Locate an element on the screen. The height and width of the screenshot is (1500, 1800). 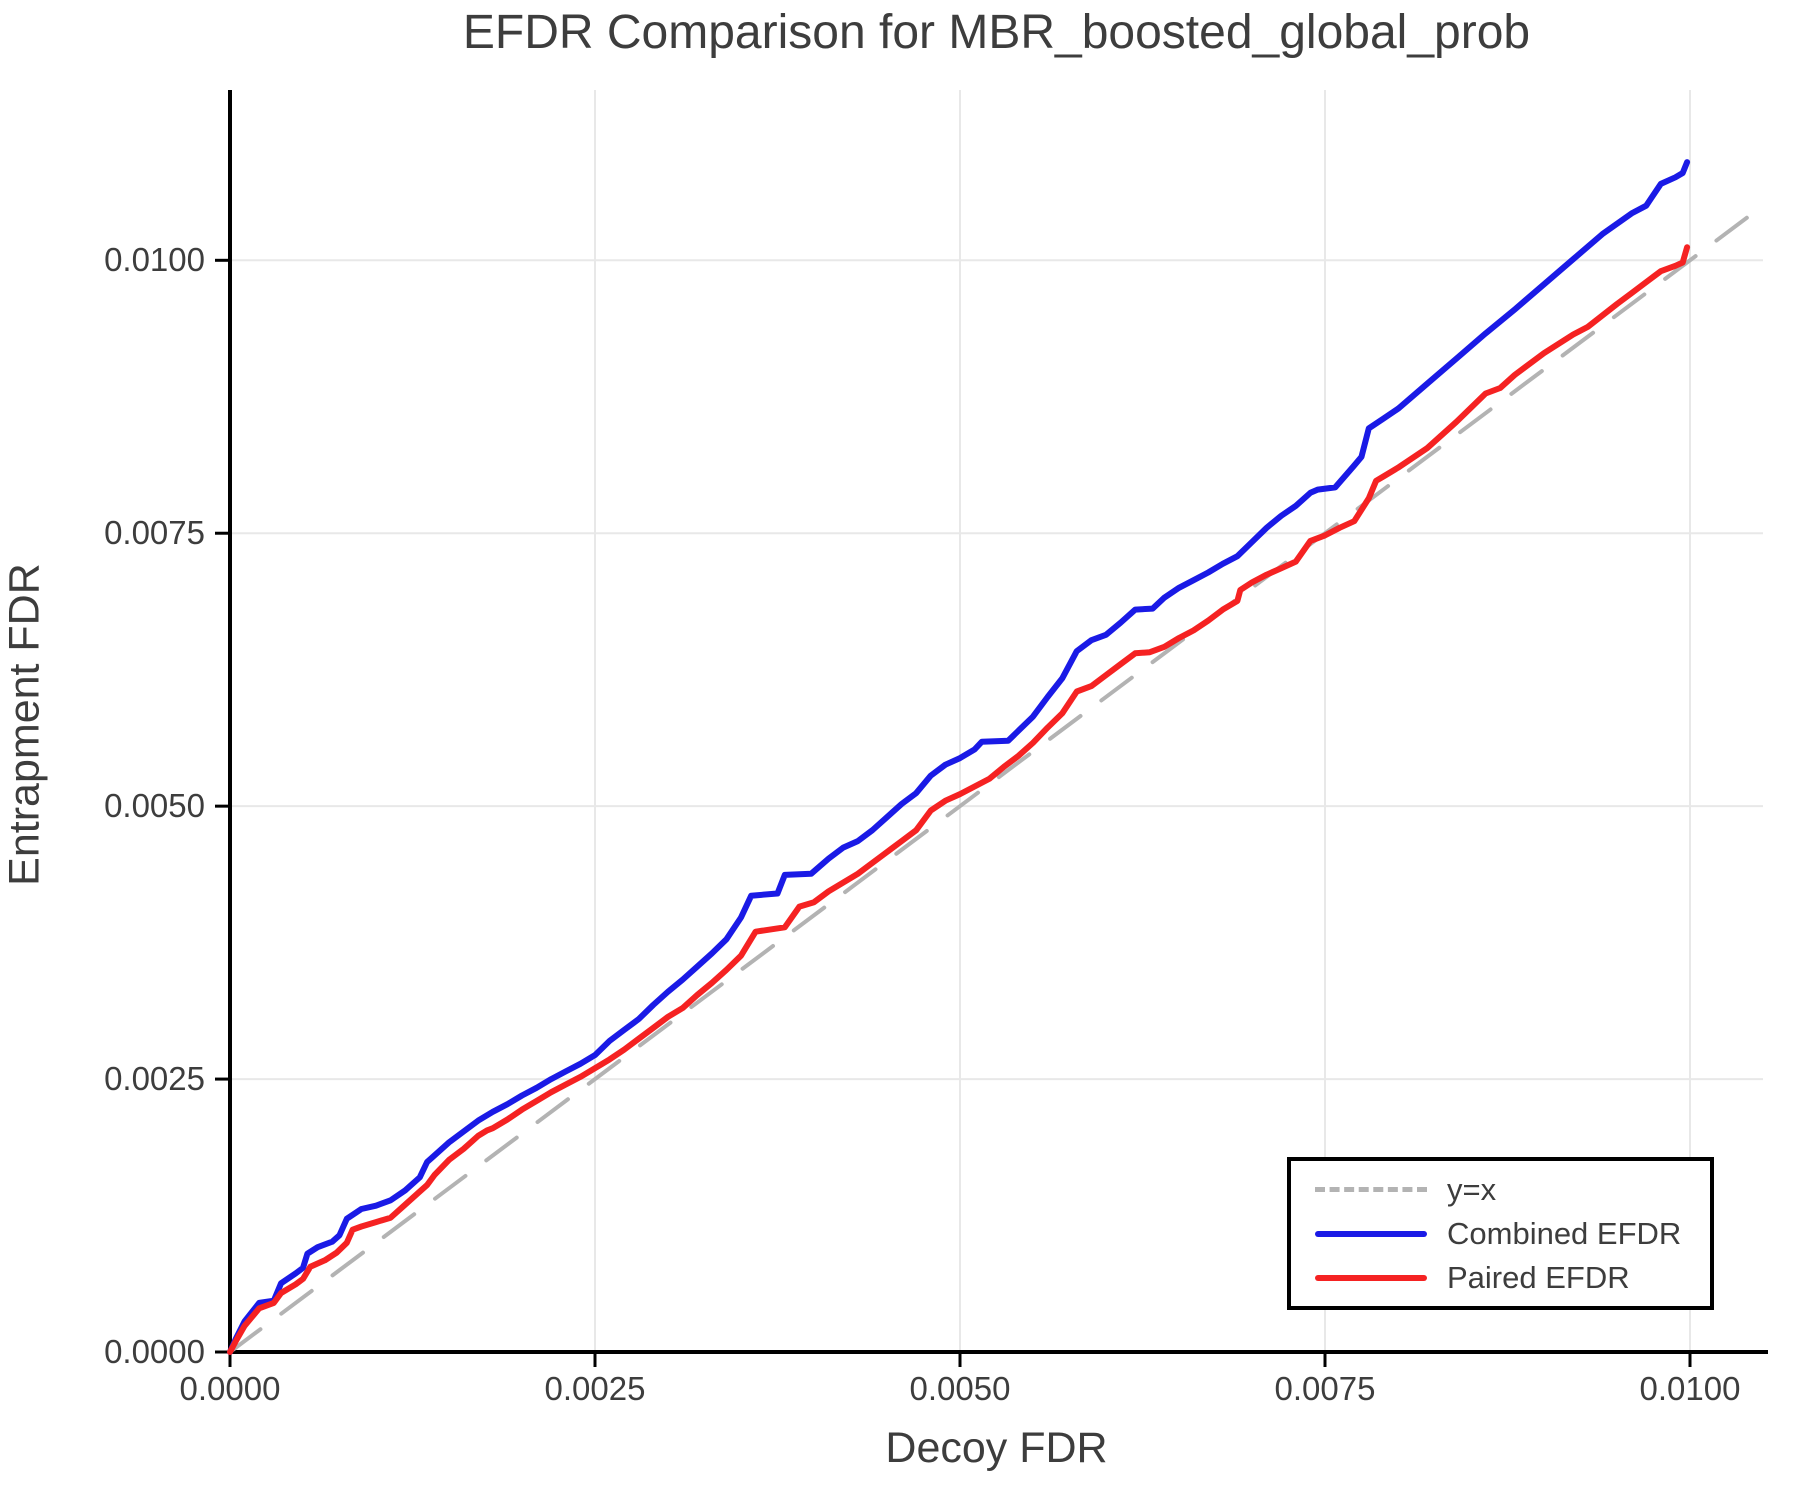
y-axis-label: Entrapment FDR is located at coordinates (24, 724).